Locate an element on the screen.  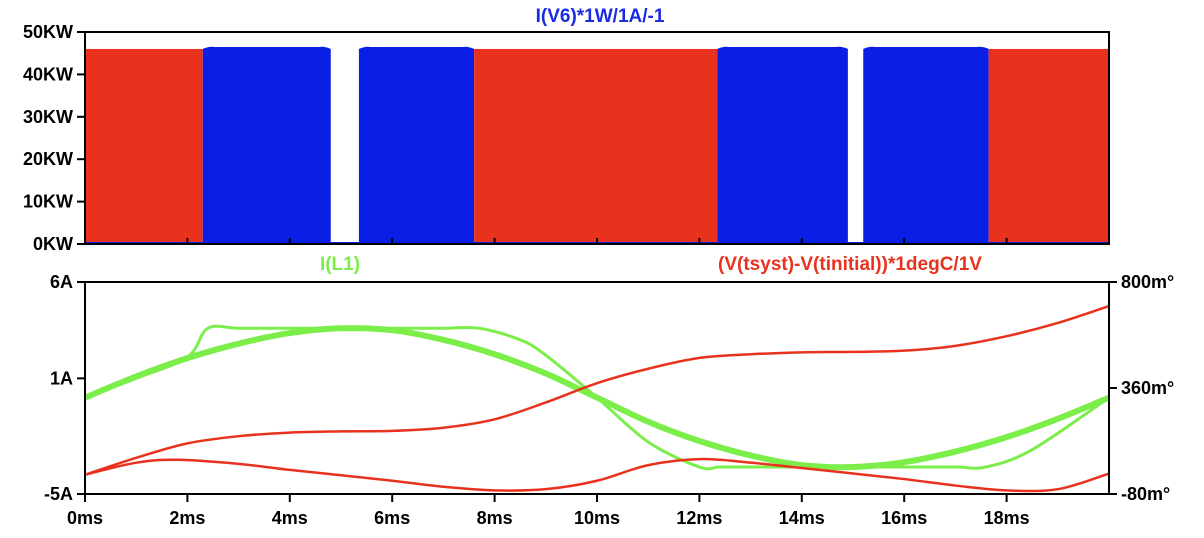
top-chart-title: I(V6)*1W/1A/-1 is located at coordinates (600, 16).